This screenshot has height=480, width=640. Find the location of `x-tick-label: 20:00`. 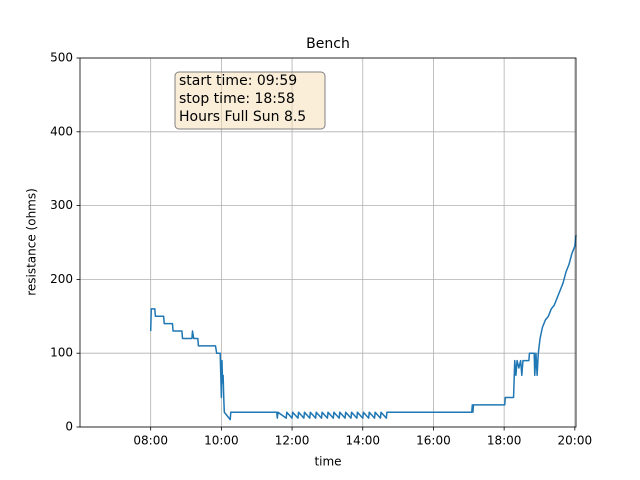

x-tick-label: 20:00 is located at coordinates (575, 441).